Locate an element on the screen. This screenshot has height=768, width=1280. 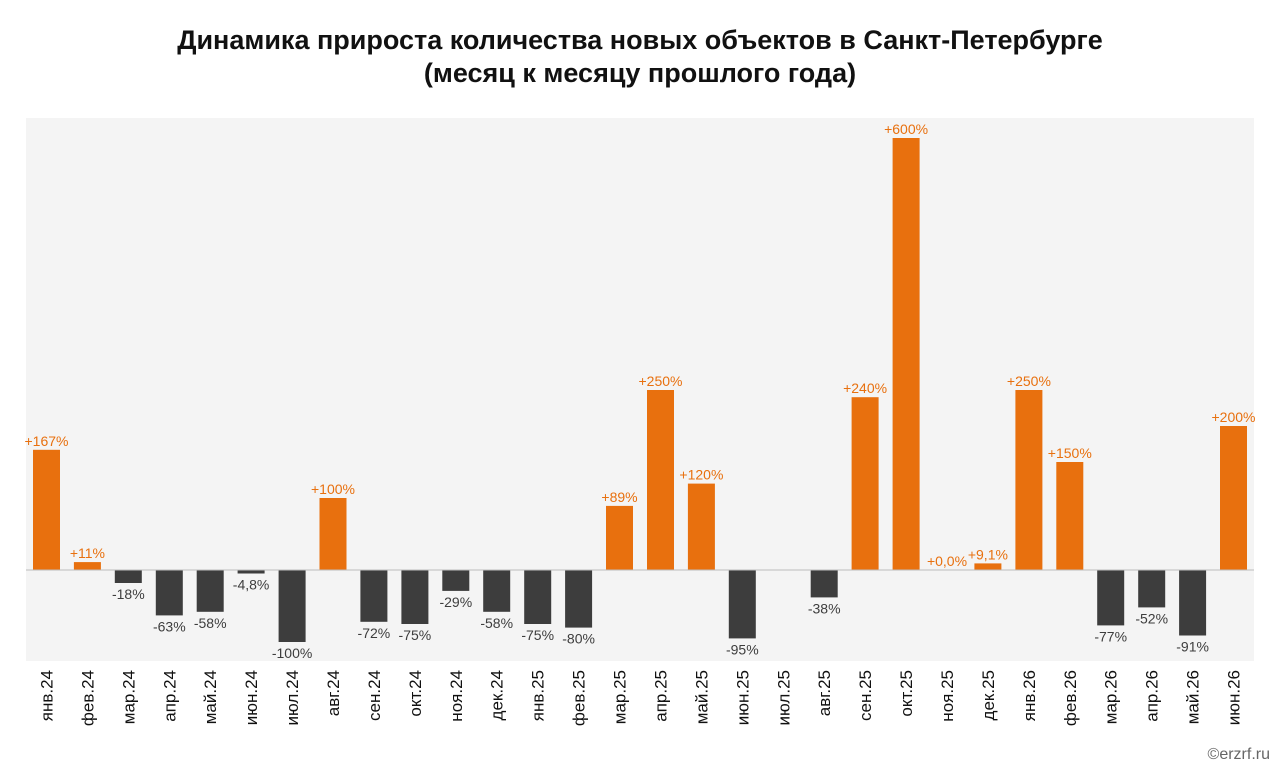
x-tick-label-сен.25: сен.25 is located at coordinates (865, 695).